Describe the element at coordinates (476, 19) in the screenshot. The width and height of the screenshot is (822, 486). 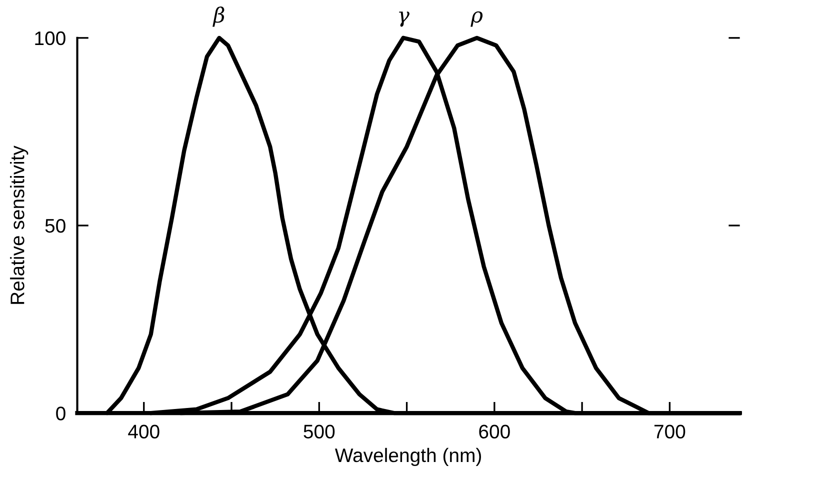
I see `series-label: ρ` at that location.